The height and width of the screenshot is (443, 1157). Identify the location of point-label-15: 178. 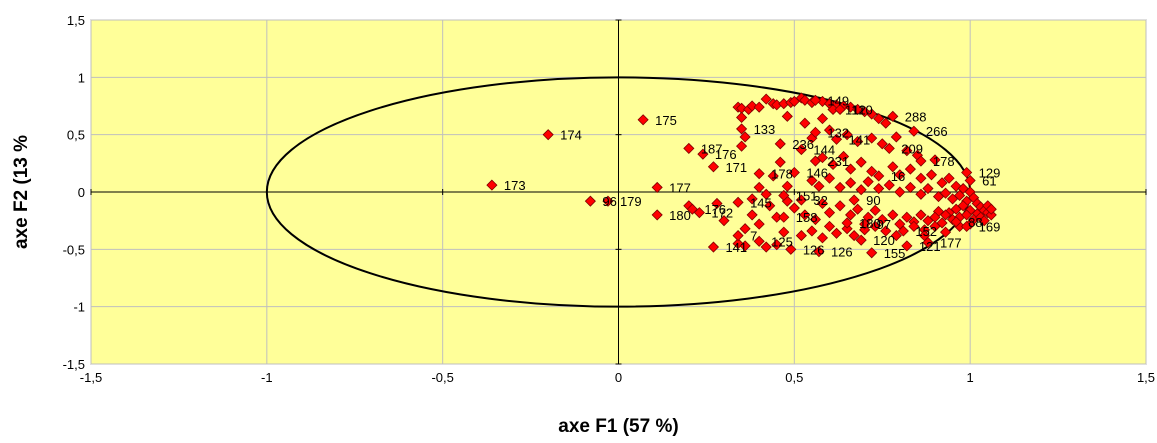
(782, 174).